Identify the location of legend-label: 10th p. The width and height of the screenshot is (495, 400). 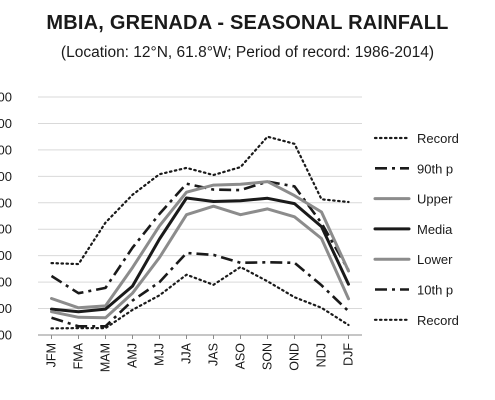
(435, 290).